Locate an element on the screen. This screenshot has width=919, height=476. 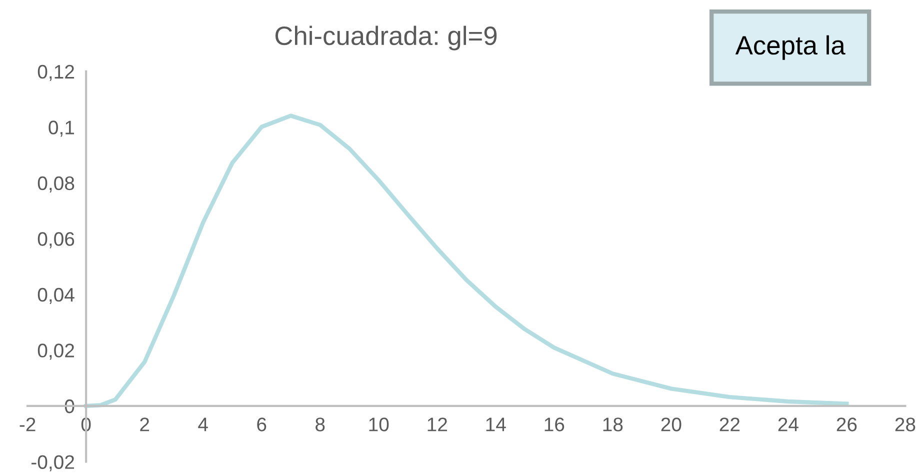
chart-title: Chi-cuadrada: gl=9 is located at coordinates (386, 38).